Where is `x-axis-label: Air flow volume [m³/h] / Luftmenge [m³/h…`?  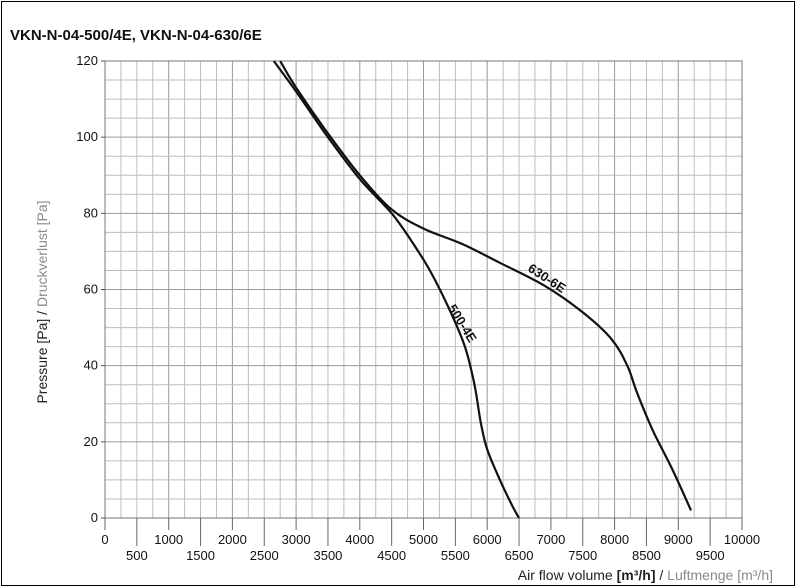 x-axis-label: Air flow volume [m³/h] / Luftmenge [m³/h… is located at coordinates (645, 575).